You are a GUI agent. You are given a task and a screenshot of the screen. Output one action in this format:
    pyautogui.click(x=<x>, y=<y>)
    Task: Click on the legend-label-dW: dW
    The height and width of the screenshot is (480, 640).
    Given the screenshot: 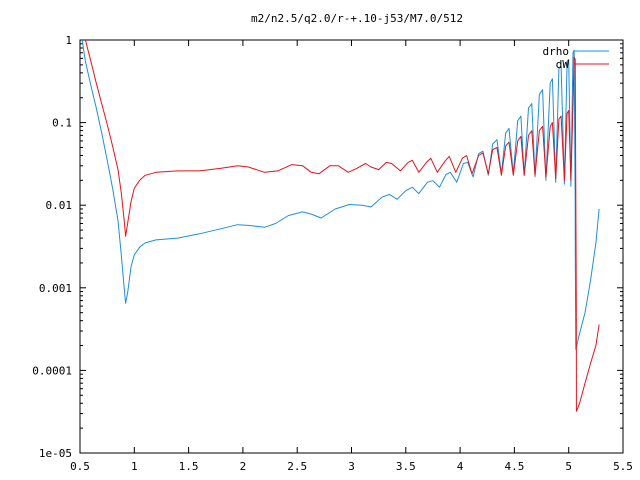 What is the action you would take?
    pyautogui.click(x=563, y=64)
    